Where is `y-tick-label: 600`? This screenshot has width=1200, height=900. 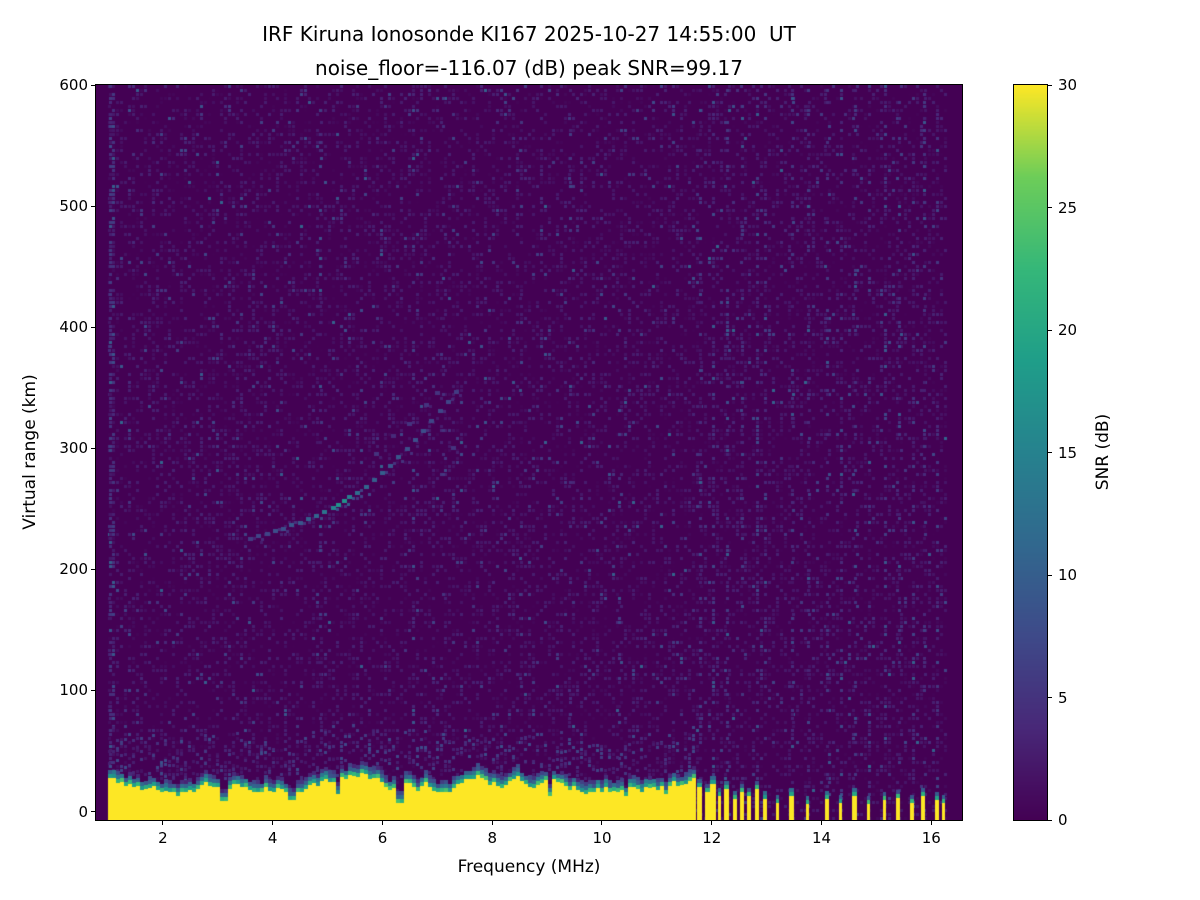
y-tick-label: 600 is located at coordinates (73, 85).